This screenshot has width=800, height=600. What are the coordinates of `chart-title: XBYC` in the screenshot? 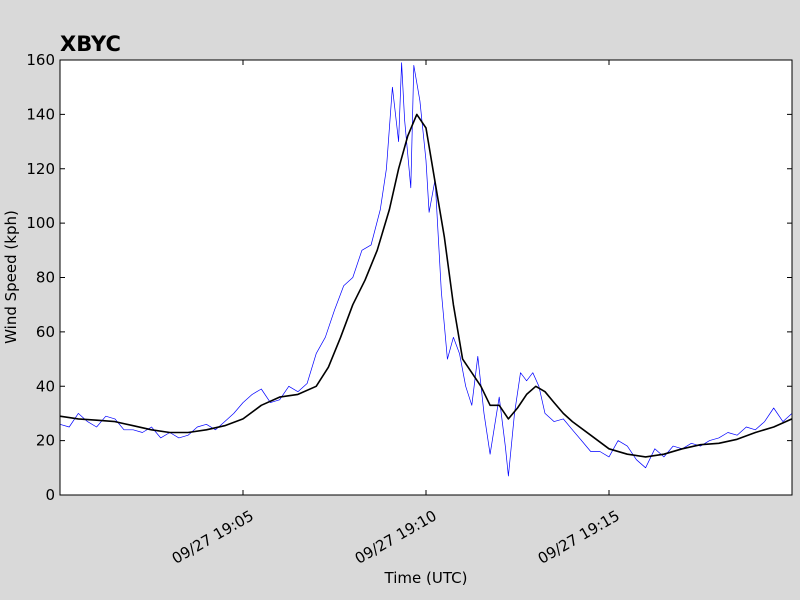 It's located at (90, 44).